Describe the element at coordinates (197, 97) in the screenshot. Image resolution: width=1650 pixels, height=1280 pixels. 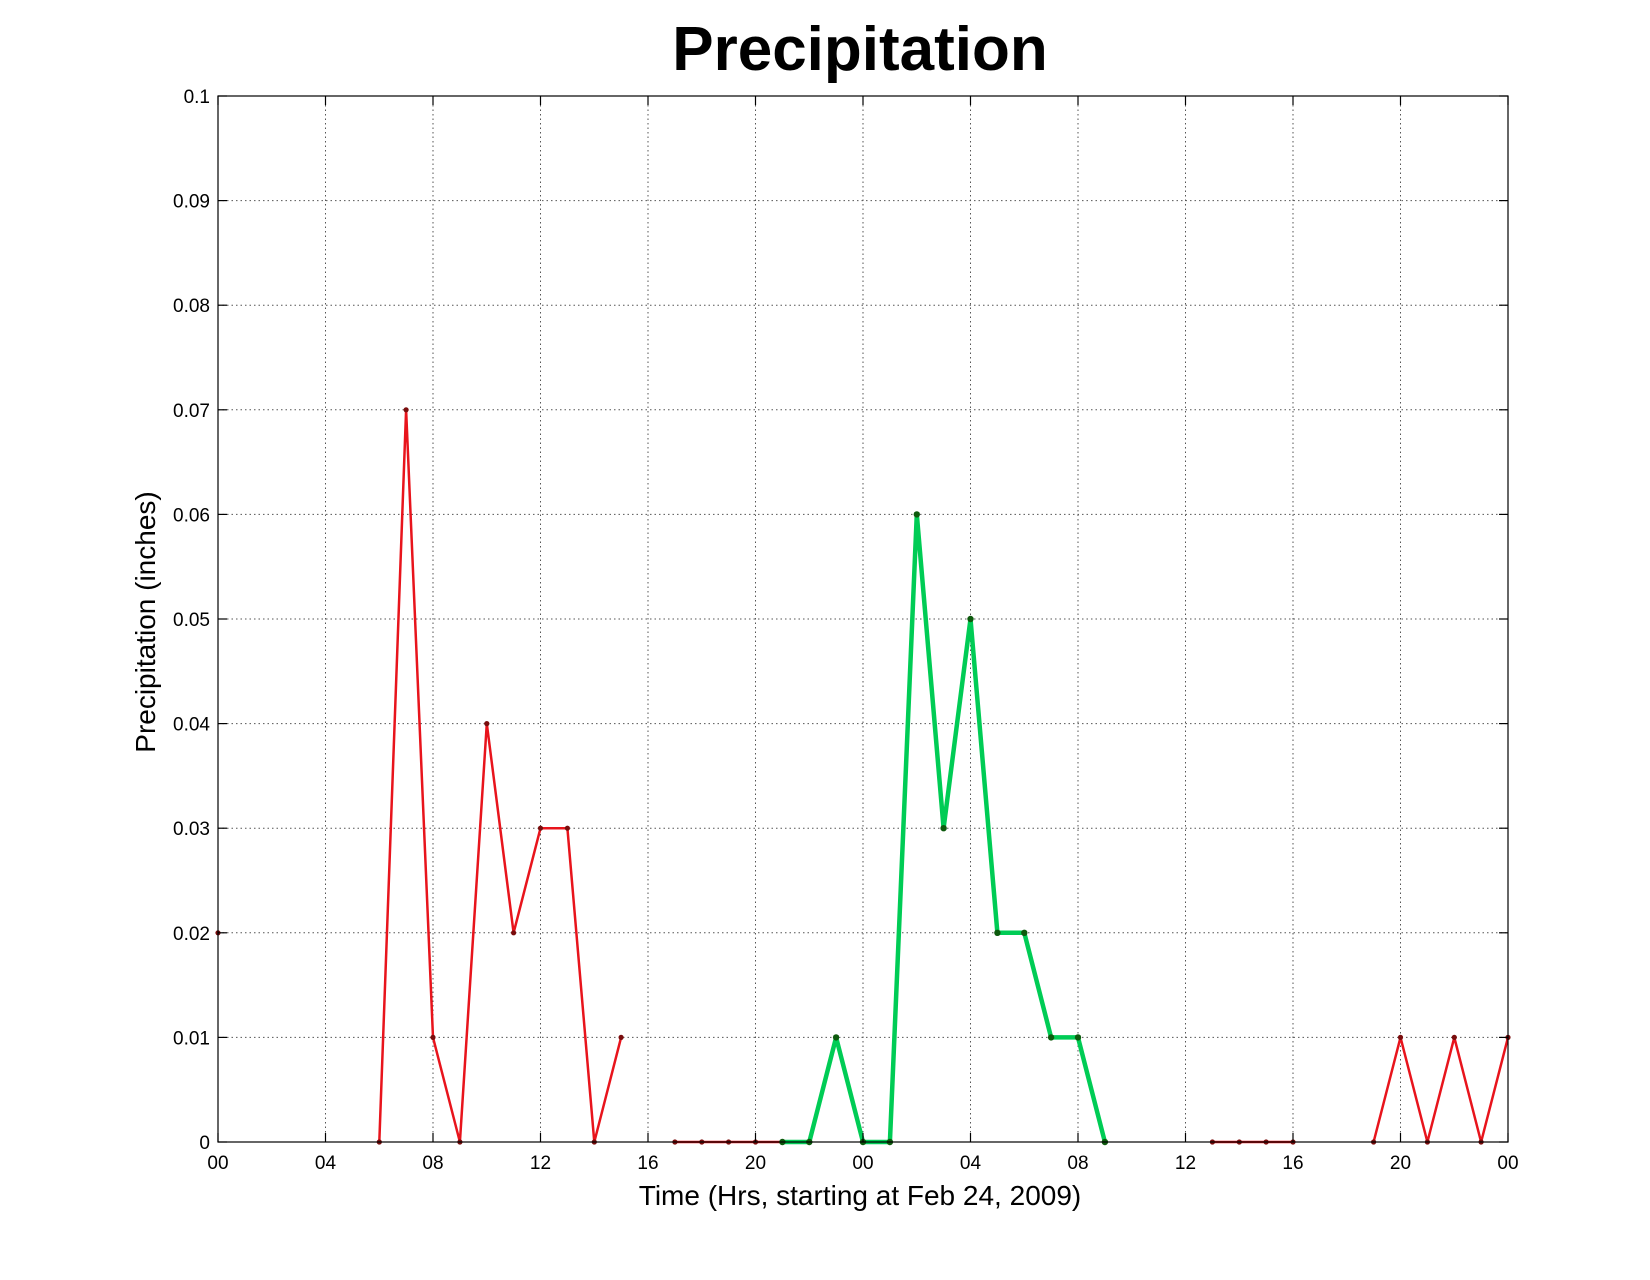
I see `y-tick-label: 0.1` at that location.